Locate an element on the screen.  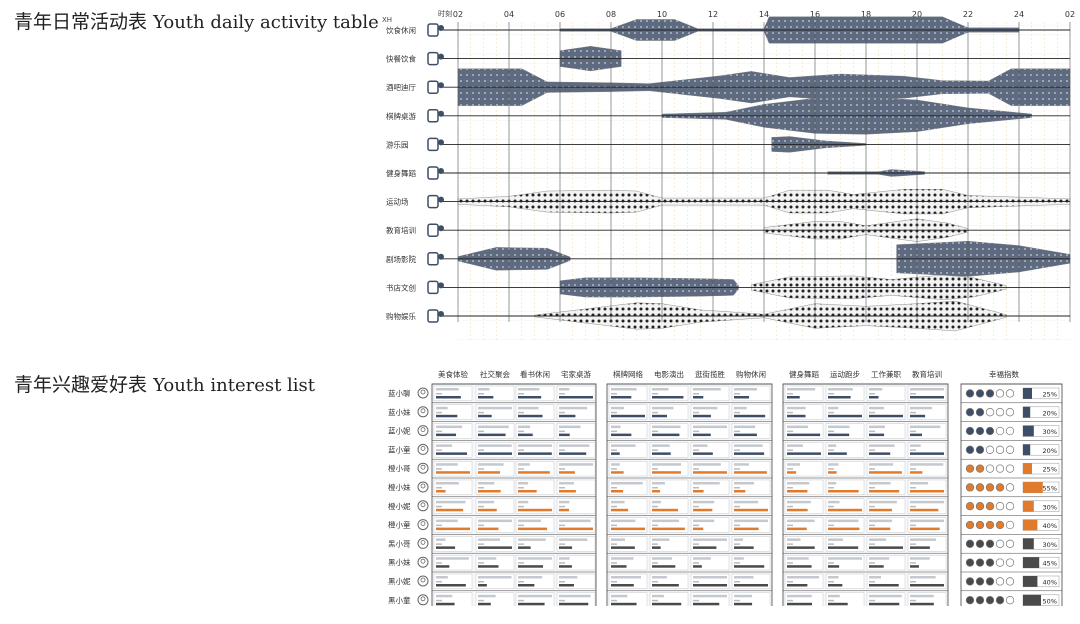
interest-title: 青年兴趣爱好表 Youth interest list is located at coordinates (164, 383).